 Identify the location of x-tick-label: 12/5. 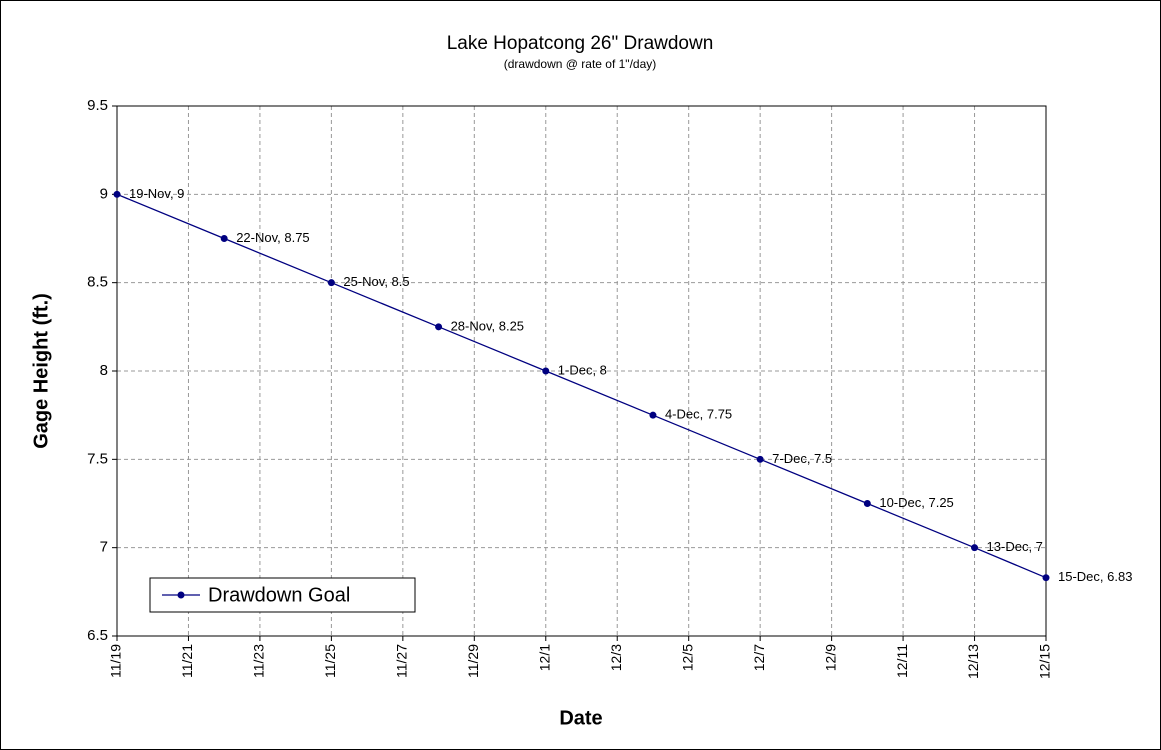
(687, 657).